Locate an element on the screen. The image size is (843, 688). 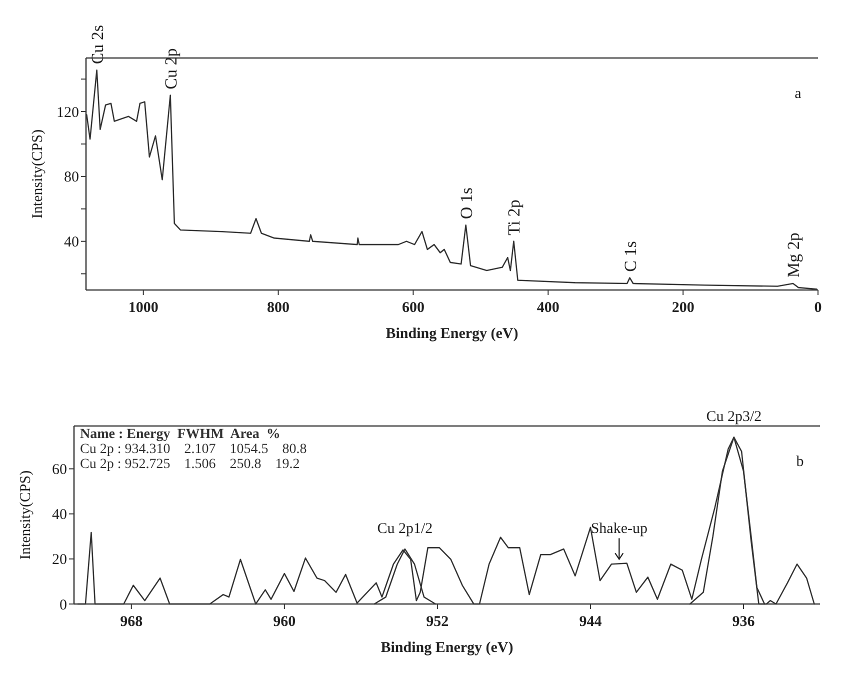
x-tick-label: 0 is located at coordinates (818, 308).